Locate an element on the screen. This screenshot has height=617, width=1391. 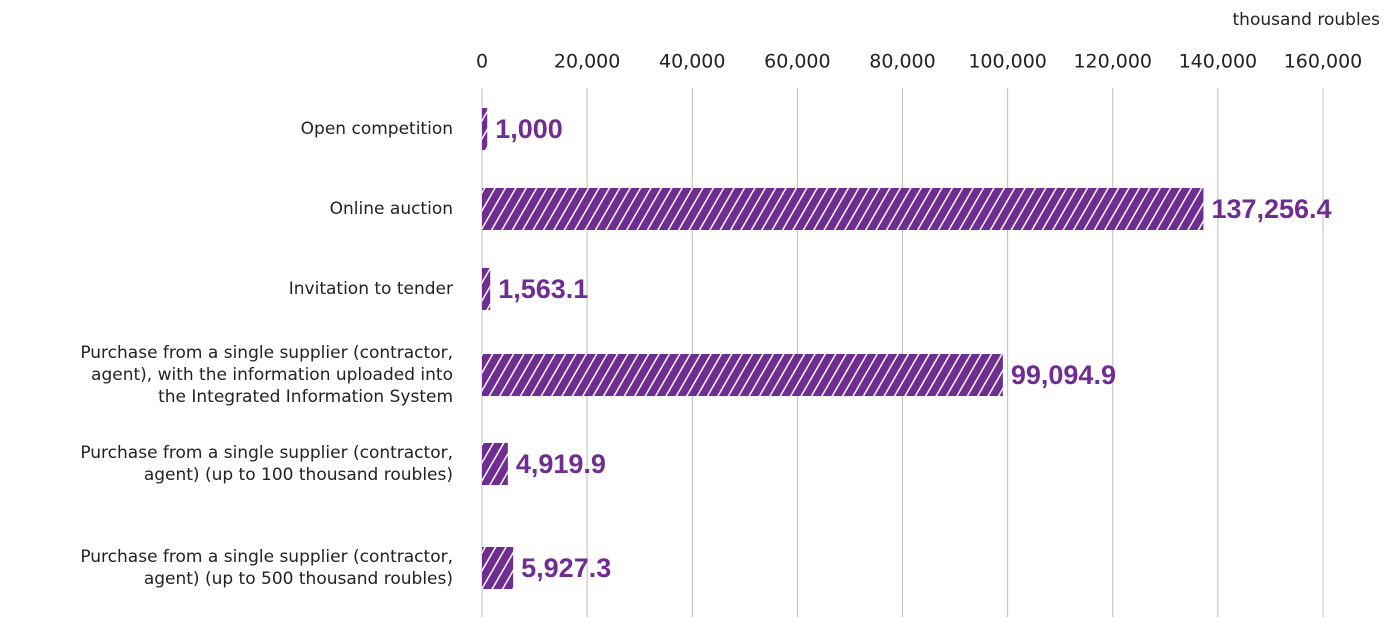
value-label: 99,094.9 is located at coordinates (1063, 375).